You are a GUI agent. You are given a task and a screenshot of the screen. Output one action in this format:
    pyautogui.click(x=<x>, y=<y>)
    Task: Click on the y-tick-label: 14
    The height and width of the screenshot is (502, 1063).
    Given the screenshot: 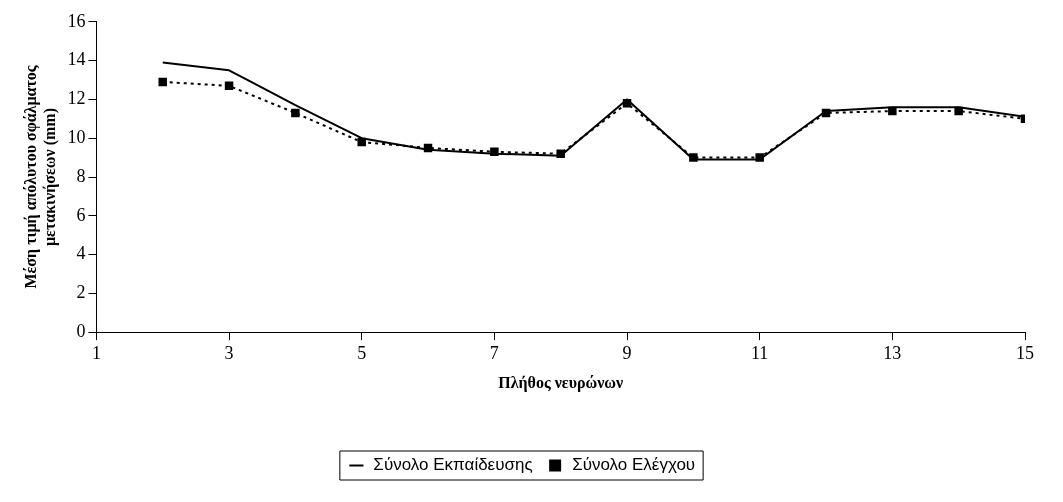 What is the action you would take?
    pyautogui.click(x=76, y=59)
    